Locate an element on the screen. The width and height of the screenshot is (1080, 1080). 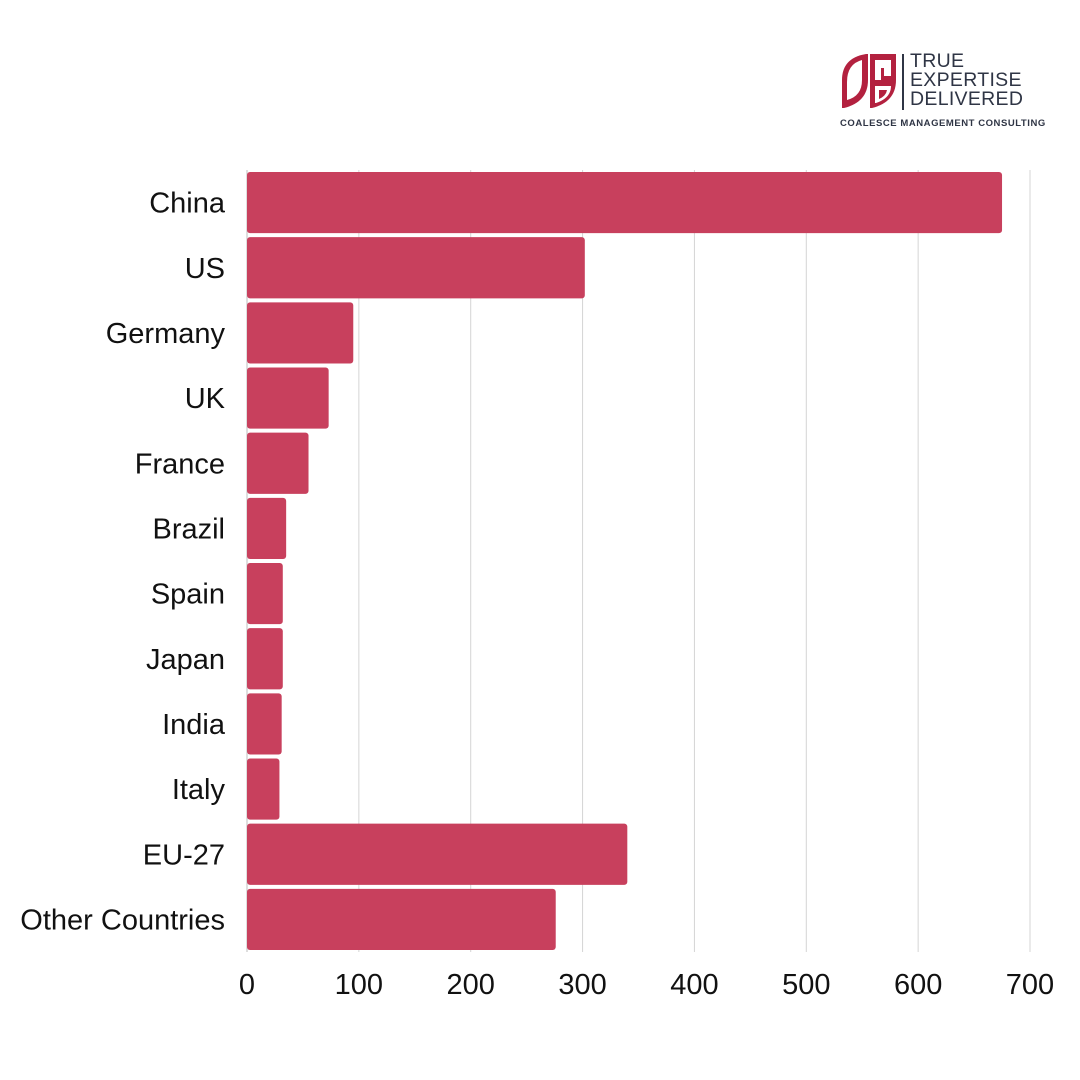
category-label: India is located at coordinates (194, 725).